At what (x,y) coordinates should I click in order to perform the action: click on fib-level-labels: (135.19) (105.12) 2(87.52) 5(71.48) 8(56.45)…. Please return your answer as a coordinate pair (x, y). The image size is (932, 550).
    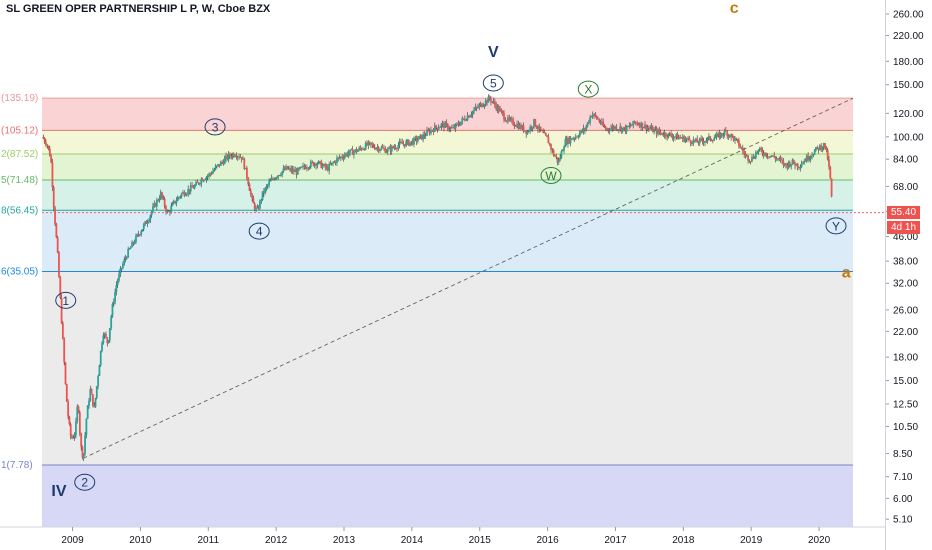
    Looking at the image, I should click on (19, 282).